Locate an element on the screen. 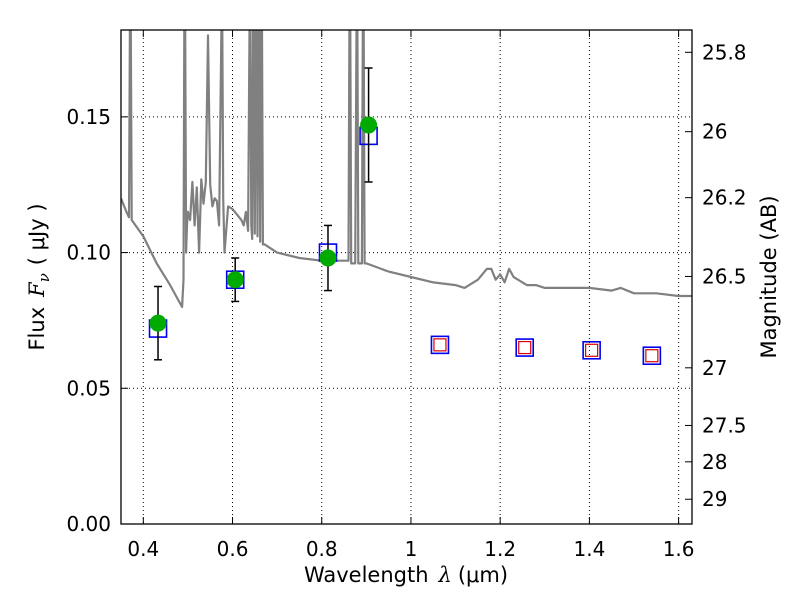  y2-tick-label: 27 is located at coordinates (714, 368).